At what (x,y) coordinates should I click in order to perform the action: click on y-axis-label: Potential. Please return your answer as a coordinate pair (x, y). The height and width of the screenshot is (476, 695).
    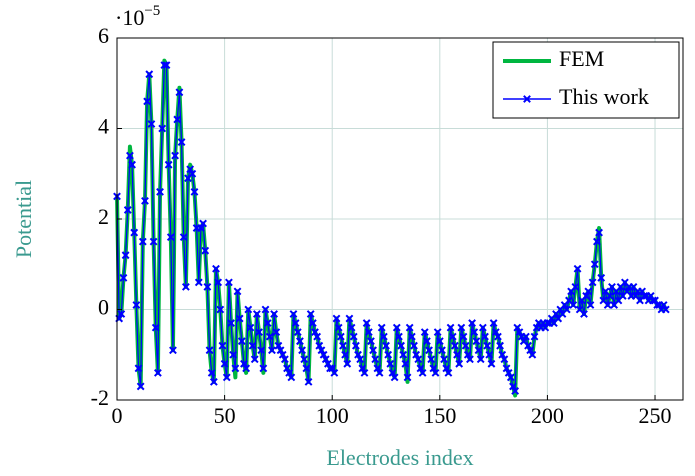
    Looking at the image, I should click on (23, 219).